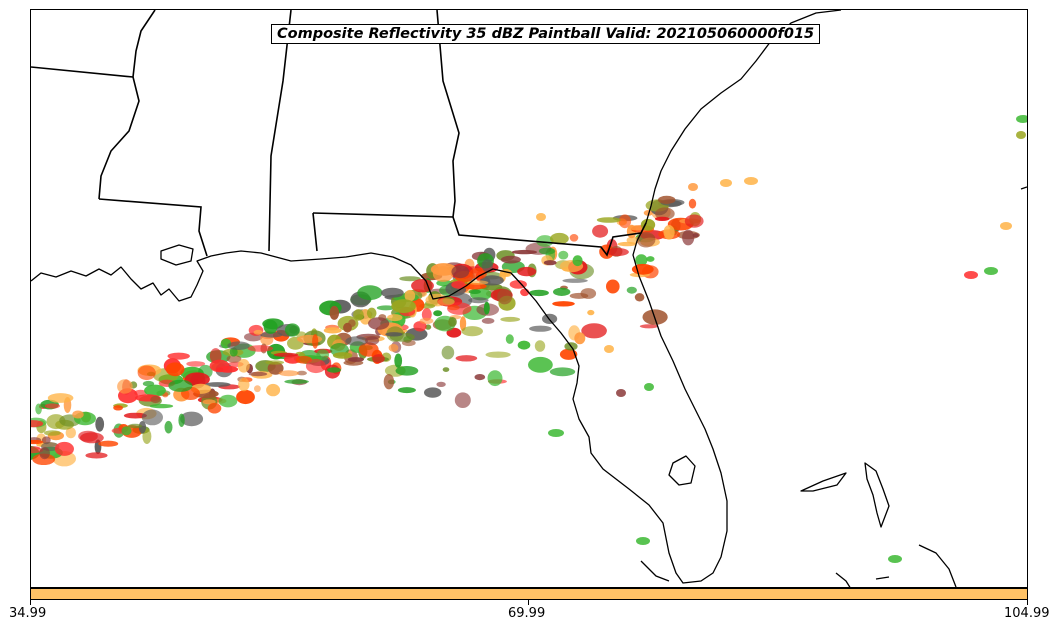 The width and height of the screenshot is (1062, 633). What do you see at coordinates (529, 594) in the screenshot?
I see `colorbar` at bounding box center [529, 594].